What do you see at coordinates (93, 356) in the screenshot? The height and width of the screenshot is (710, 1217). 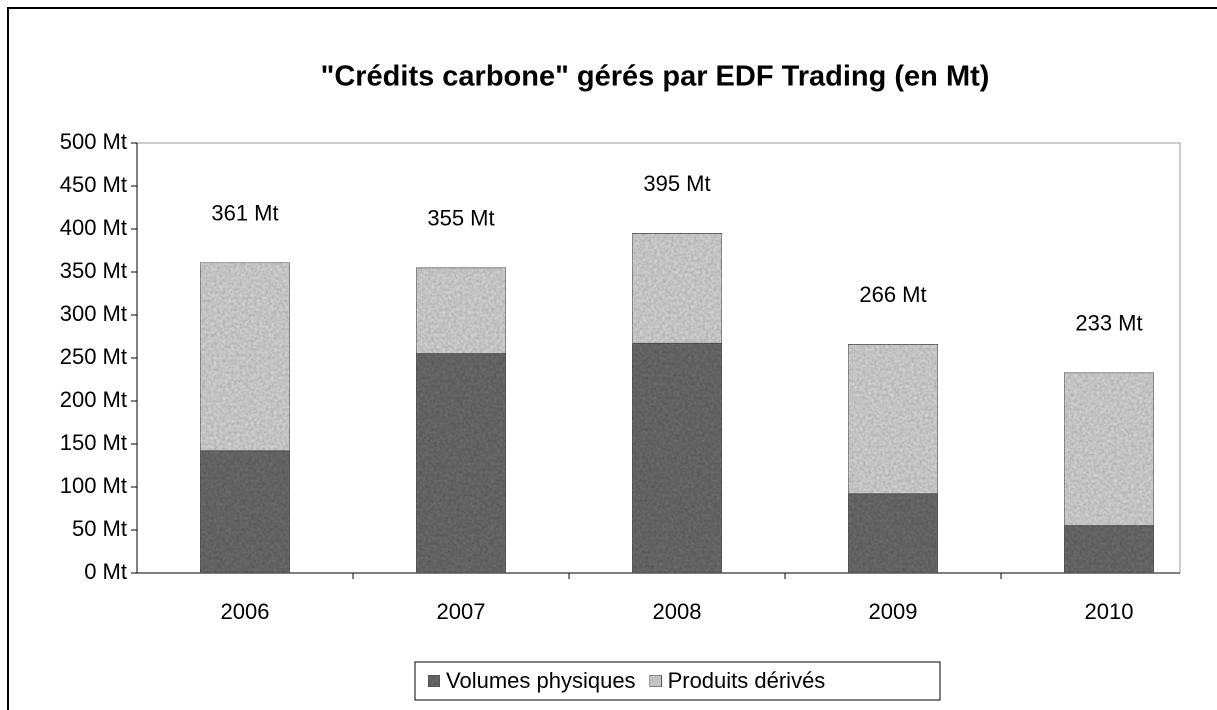 I see `y-tick-label: 250 Mt` at bounding box center [93, 356].